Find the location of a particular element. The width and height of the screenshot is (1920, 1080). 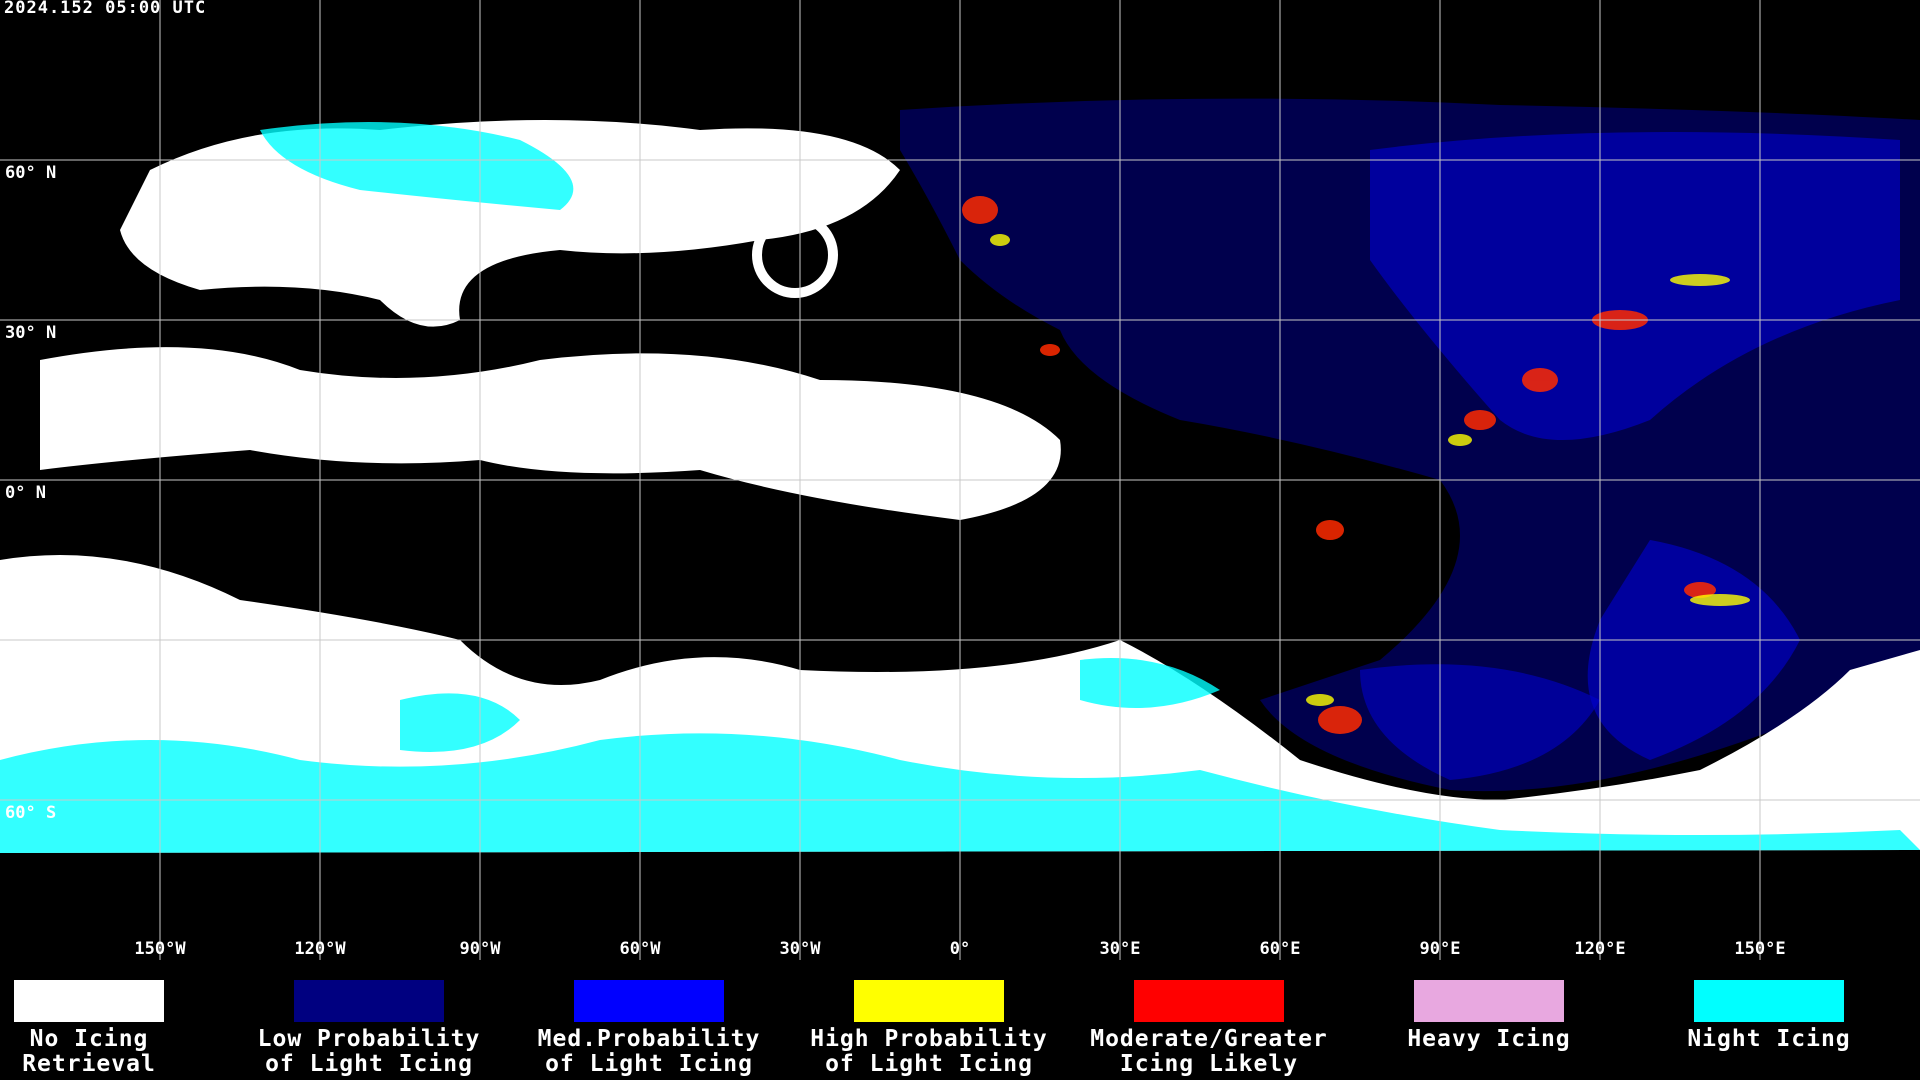

latitude-label: 30° S is located at coordinates (30, 653).